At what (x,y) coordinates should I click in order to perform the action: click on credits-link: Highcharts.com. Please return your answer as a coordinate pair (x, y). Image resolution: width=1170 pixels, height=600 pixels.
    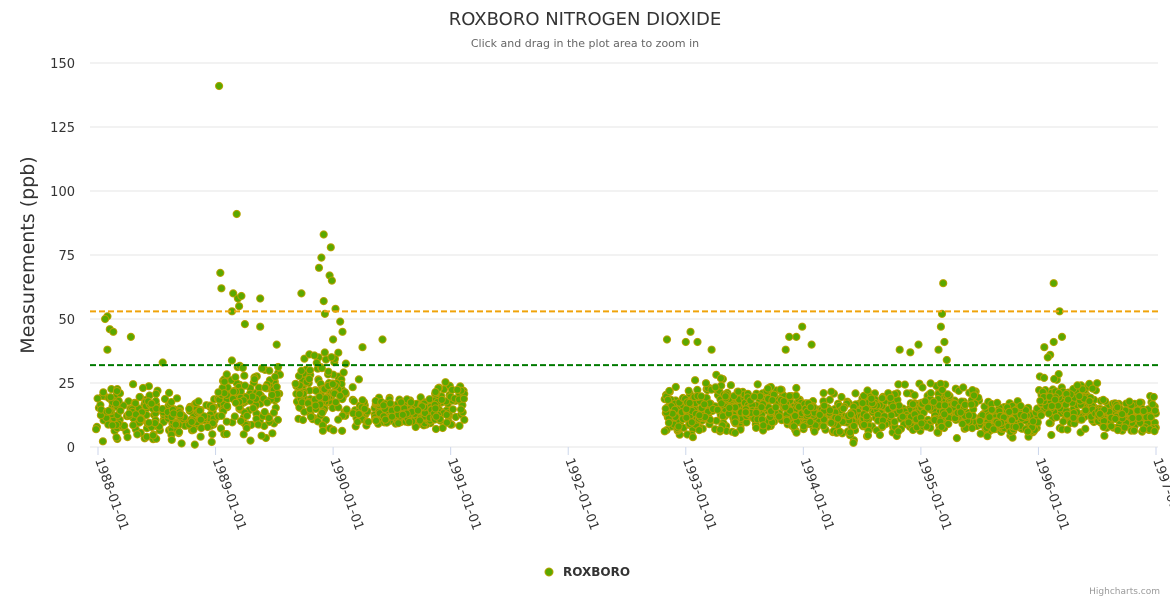
    Looking at the image, I should click on (1124, 592).